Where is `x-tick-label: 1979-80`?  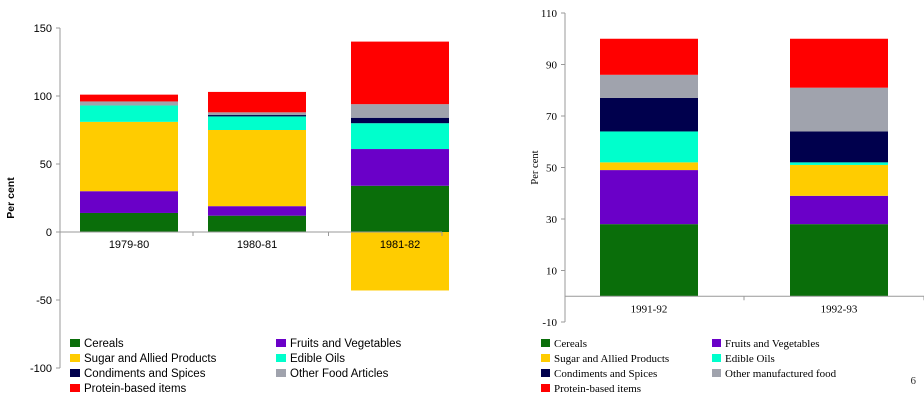 x-tick-label: 1979-80 is located at coordinates (129, 245).